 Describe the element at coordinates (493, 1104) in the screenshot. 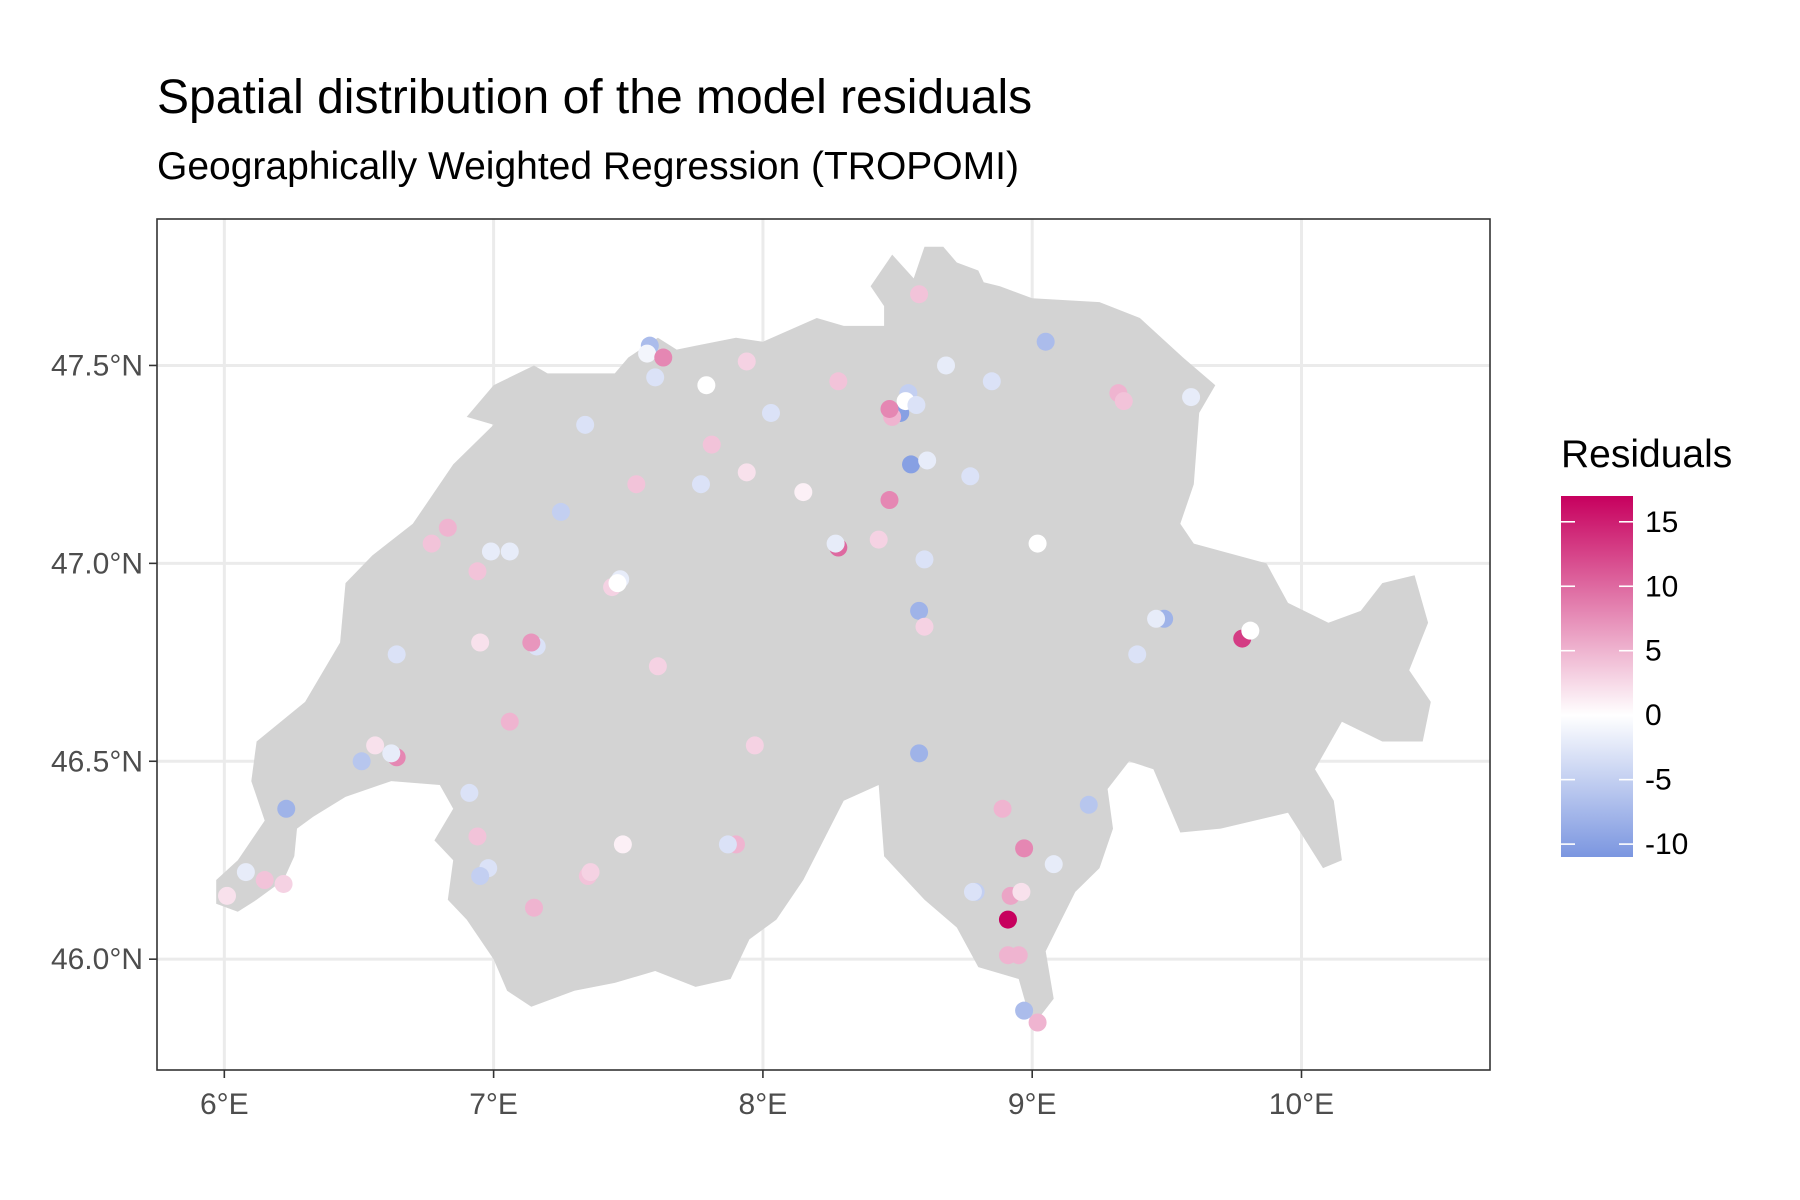

I see `x-tick-label: 7°E` at that location.